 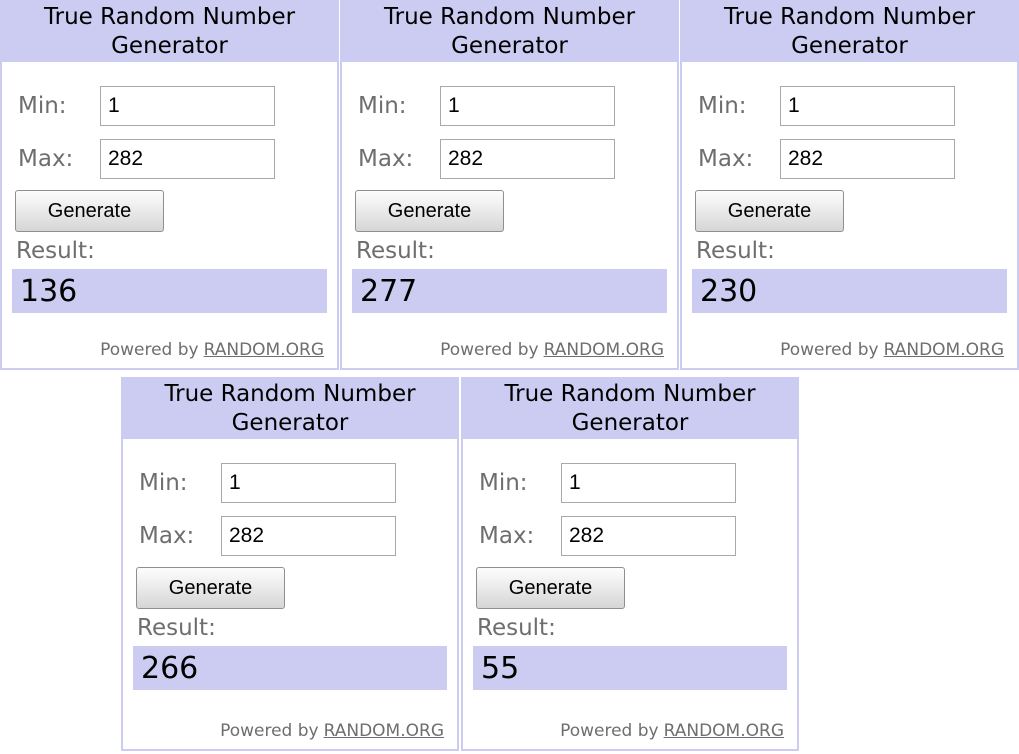 What do you see at coordinates (509, 291) in the screenshot?
I see `result-value: 277` at bounding box center [509, 291].